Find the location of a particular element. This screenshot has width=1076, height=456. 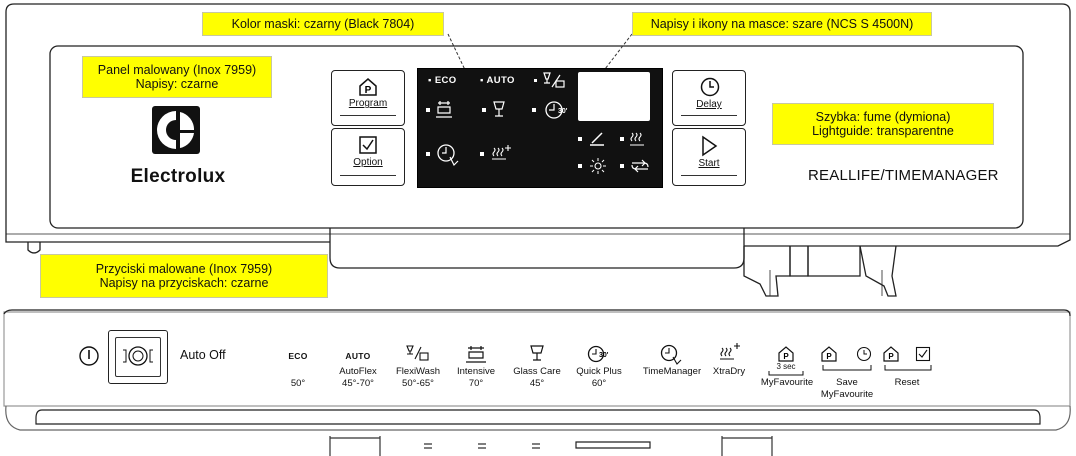

note-buttons-line1: Przyciski malowane (Inox 7959) is located at coordinates (184, 269).